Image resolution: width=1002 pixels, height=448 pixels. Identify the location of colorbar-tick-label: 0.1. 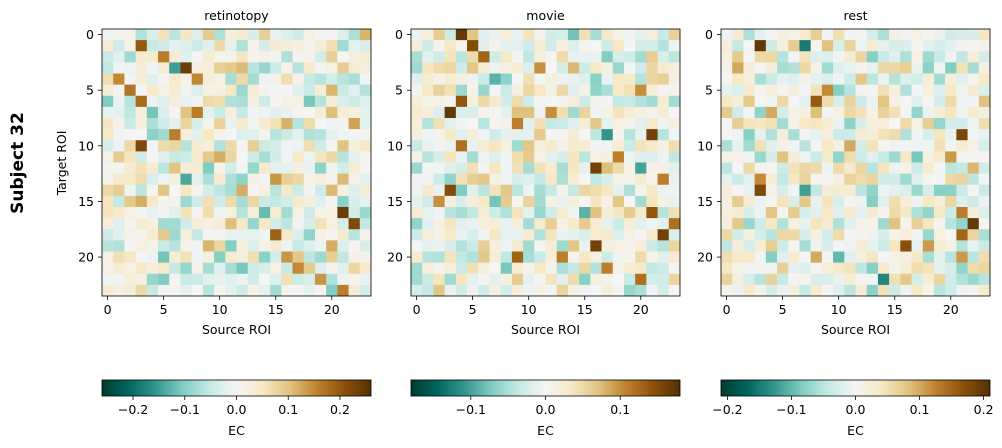
(288, 409).